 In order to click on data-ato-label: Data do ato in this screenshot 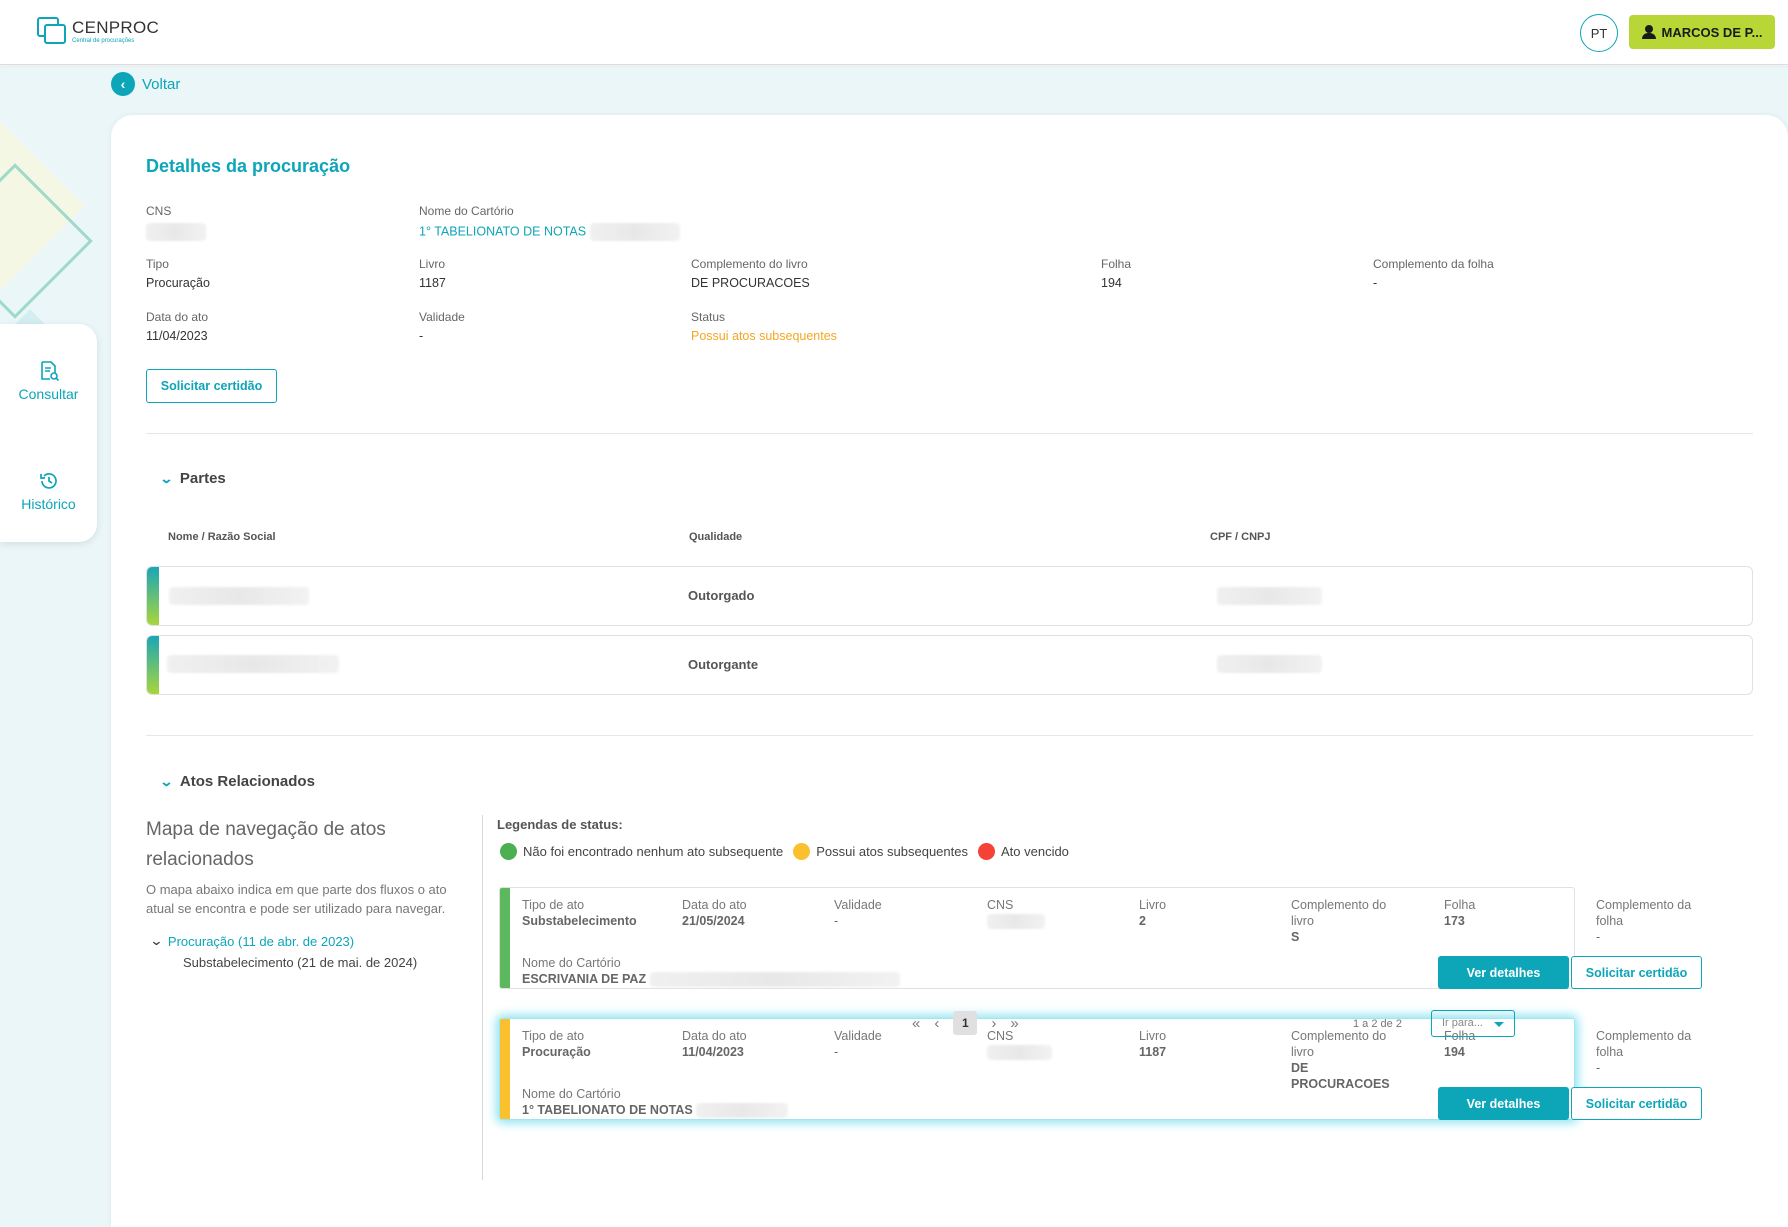, I will do `click(177, 317)`.